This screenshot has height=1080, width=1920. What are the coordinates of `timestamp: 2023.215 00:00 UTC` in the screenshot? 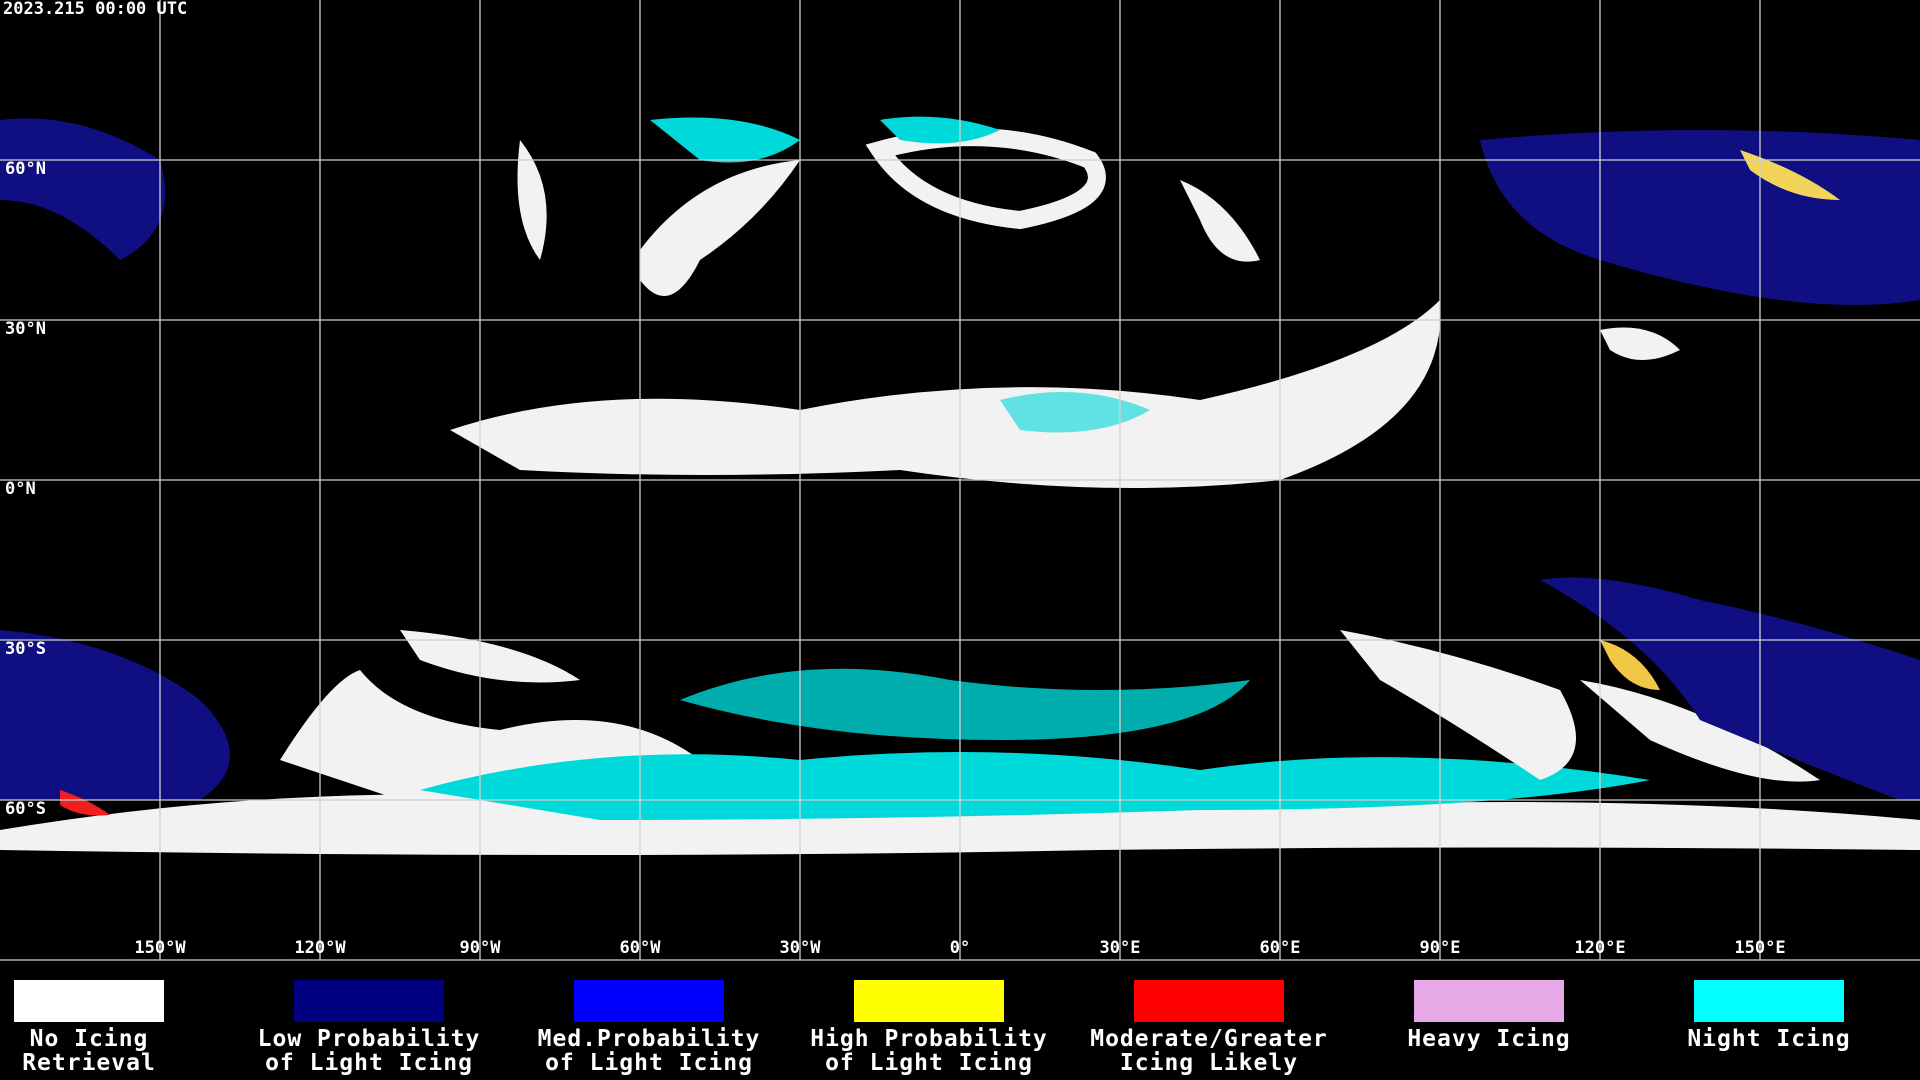 It's located at (95, 9).